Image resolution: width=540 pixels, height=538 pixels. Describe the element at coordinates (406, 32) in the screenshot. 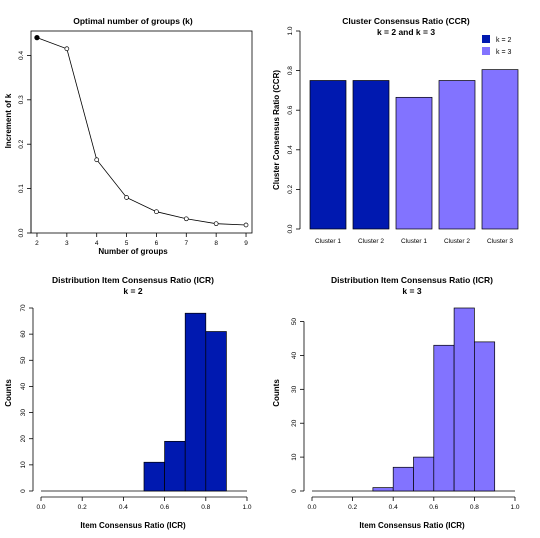

I see `p2-subtitle: k = 2 and k = 3` at that location.